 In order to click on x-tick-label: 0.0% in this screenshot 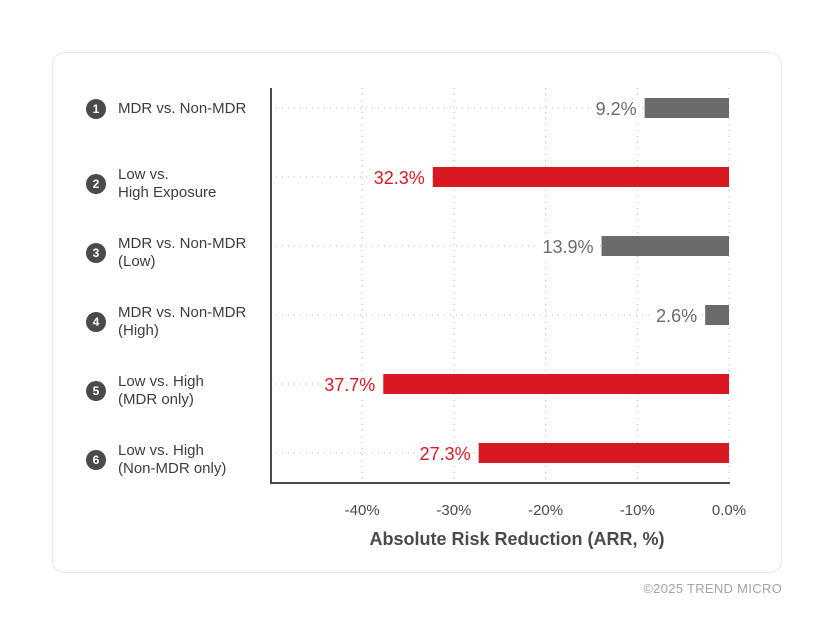, I will do `click(729, 510)`.